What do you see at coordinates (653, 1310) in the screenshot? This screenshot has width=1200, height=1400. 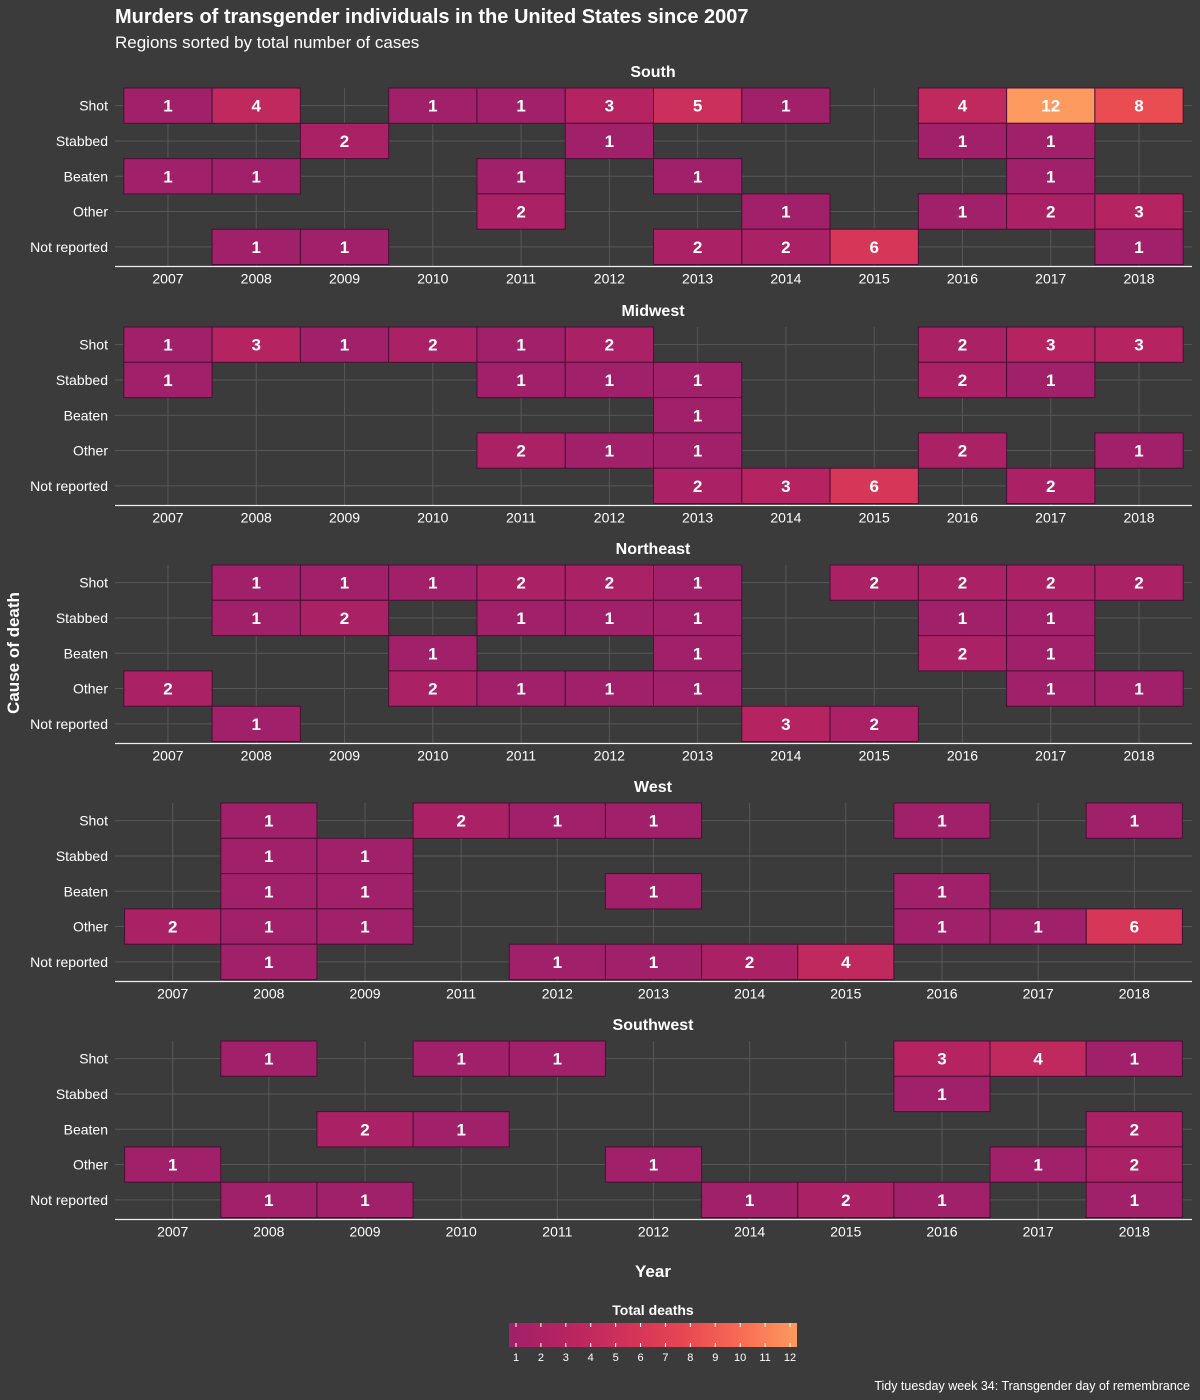 I see `legend-title: Total deaths` at bounding box center [653, 1310].